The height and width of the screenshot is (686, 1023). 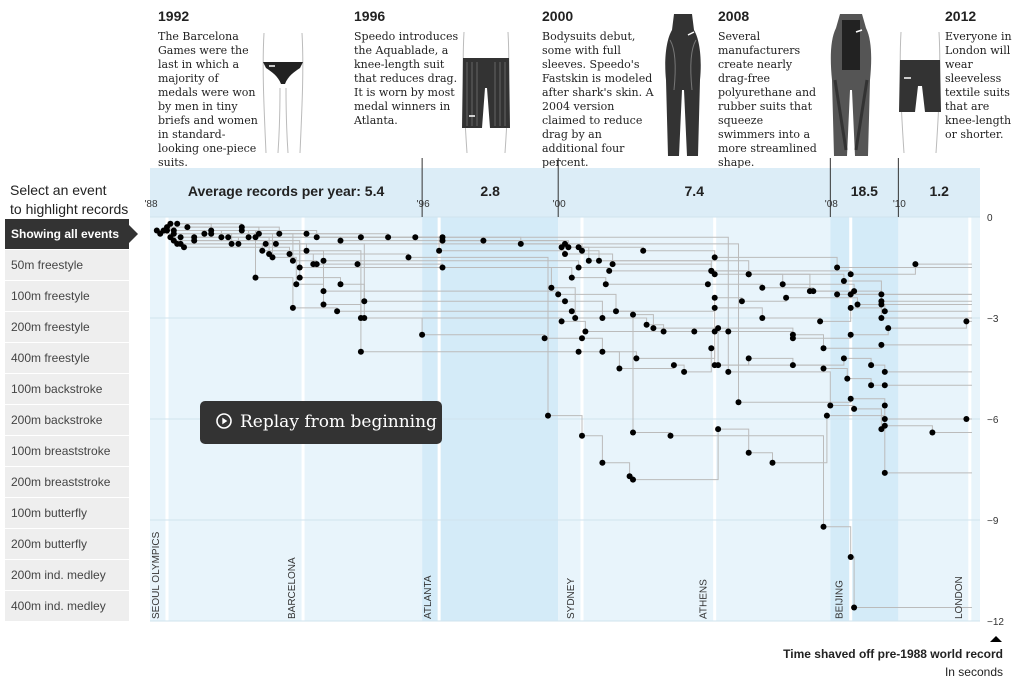 What do you see at coordinates (71, 234) in the screenshot?
I see `event-item-all: Showing all events` at bounding box center [71, 234].